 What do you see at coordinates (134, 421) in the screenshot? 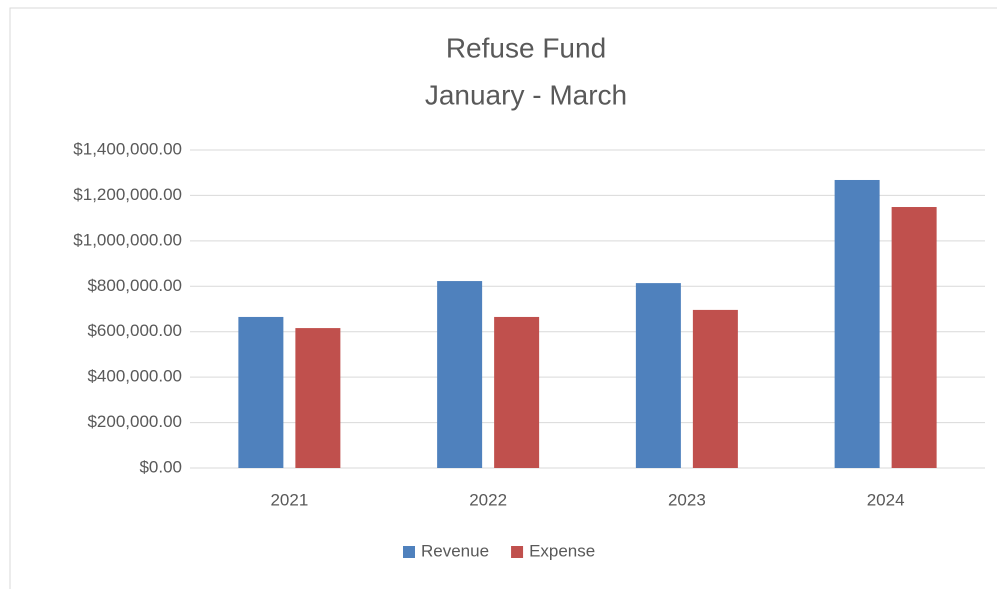
I see `y-tick-label: $200,000.00` at bounding box center [134, 421].